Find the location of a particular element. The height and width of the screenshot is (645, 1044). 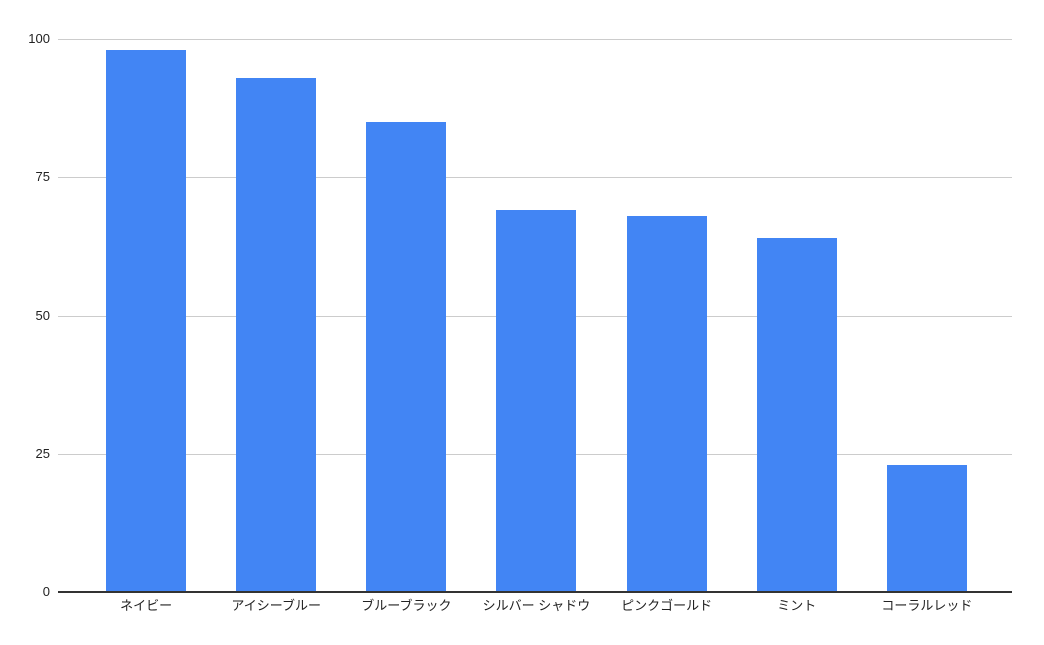

x-category-label: ブルーブラック is located at coordinates (406, 605).